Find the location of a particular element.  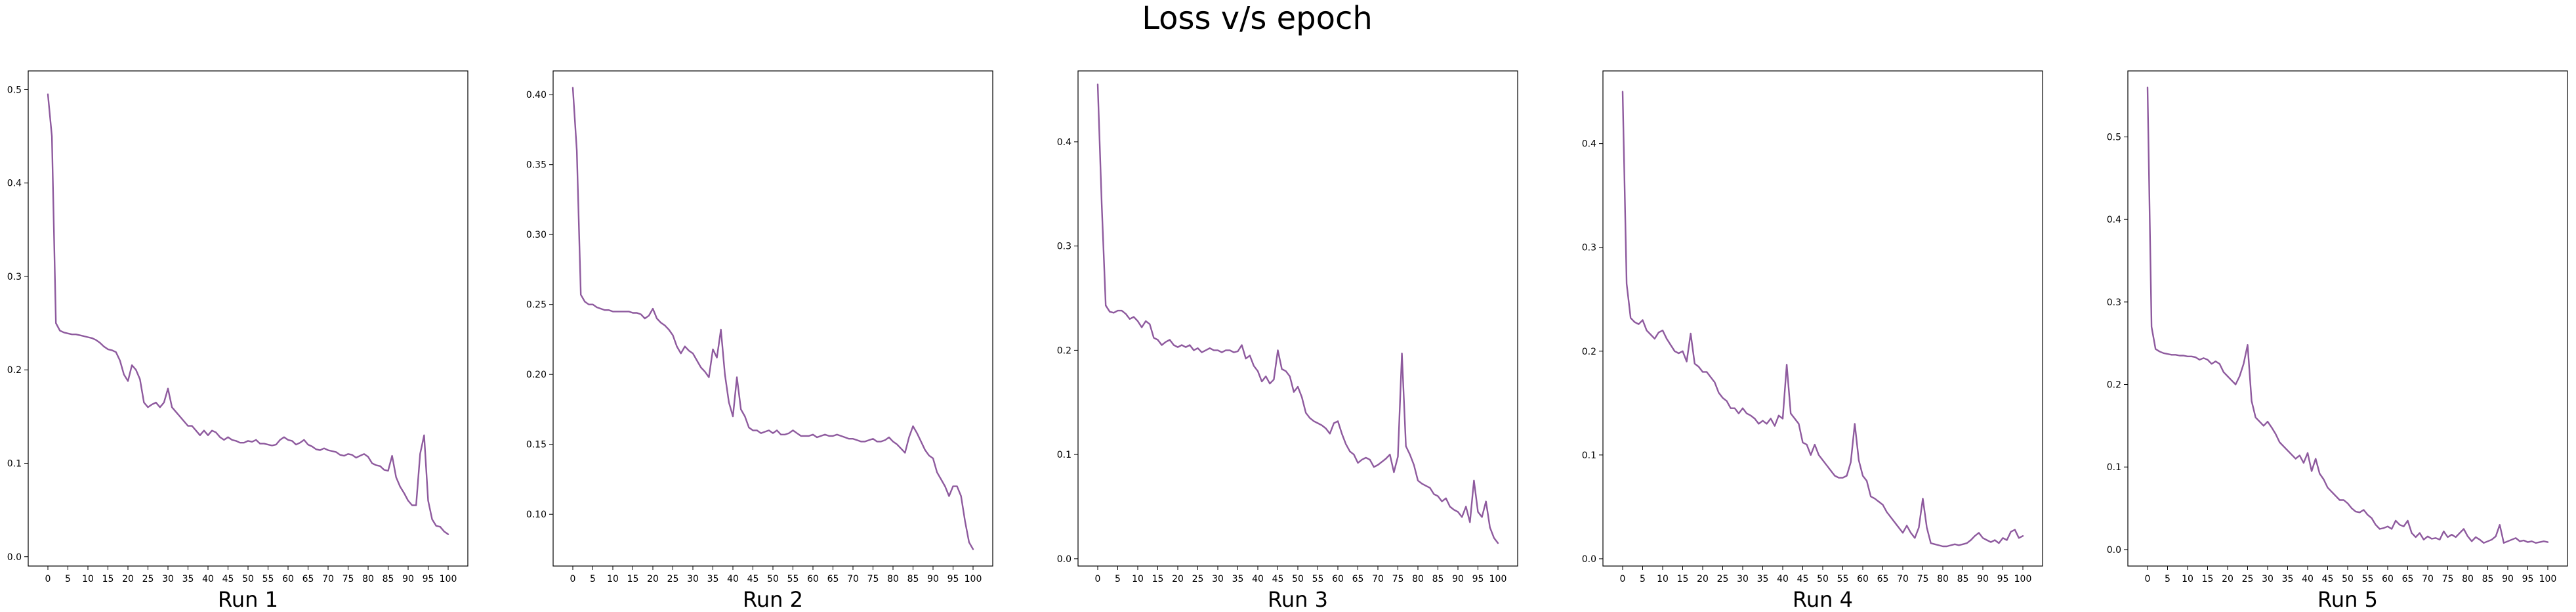

x-axis-label: Run 2 is located at coordinates (773, 599).